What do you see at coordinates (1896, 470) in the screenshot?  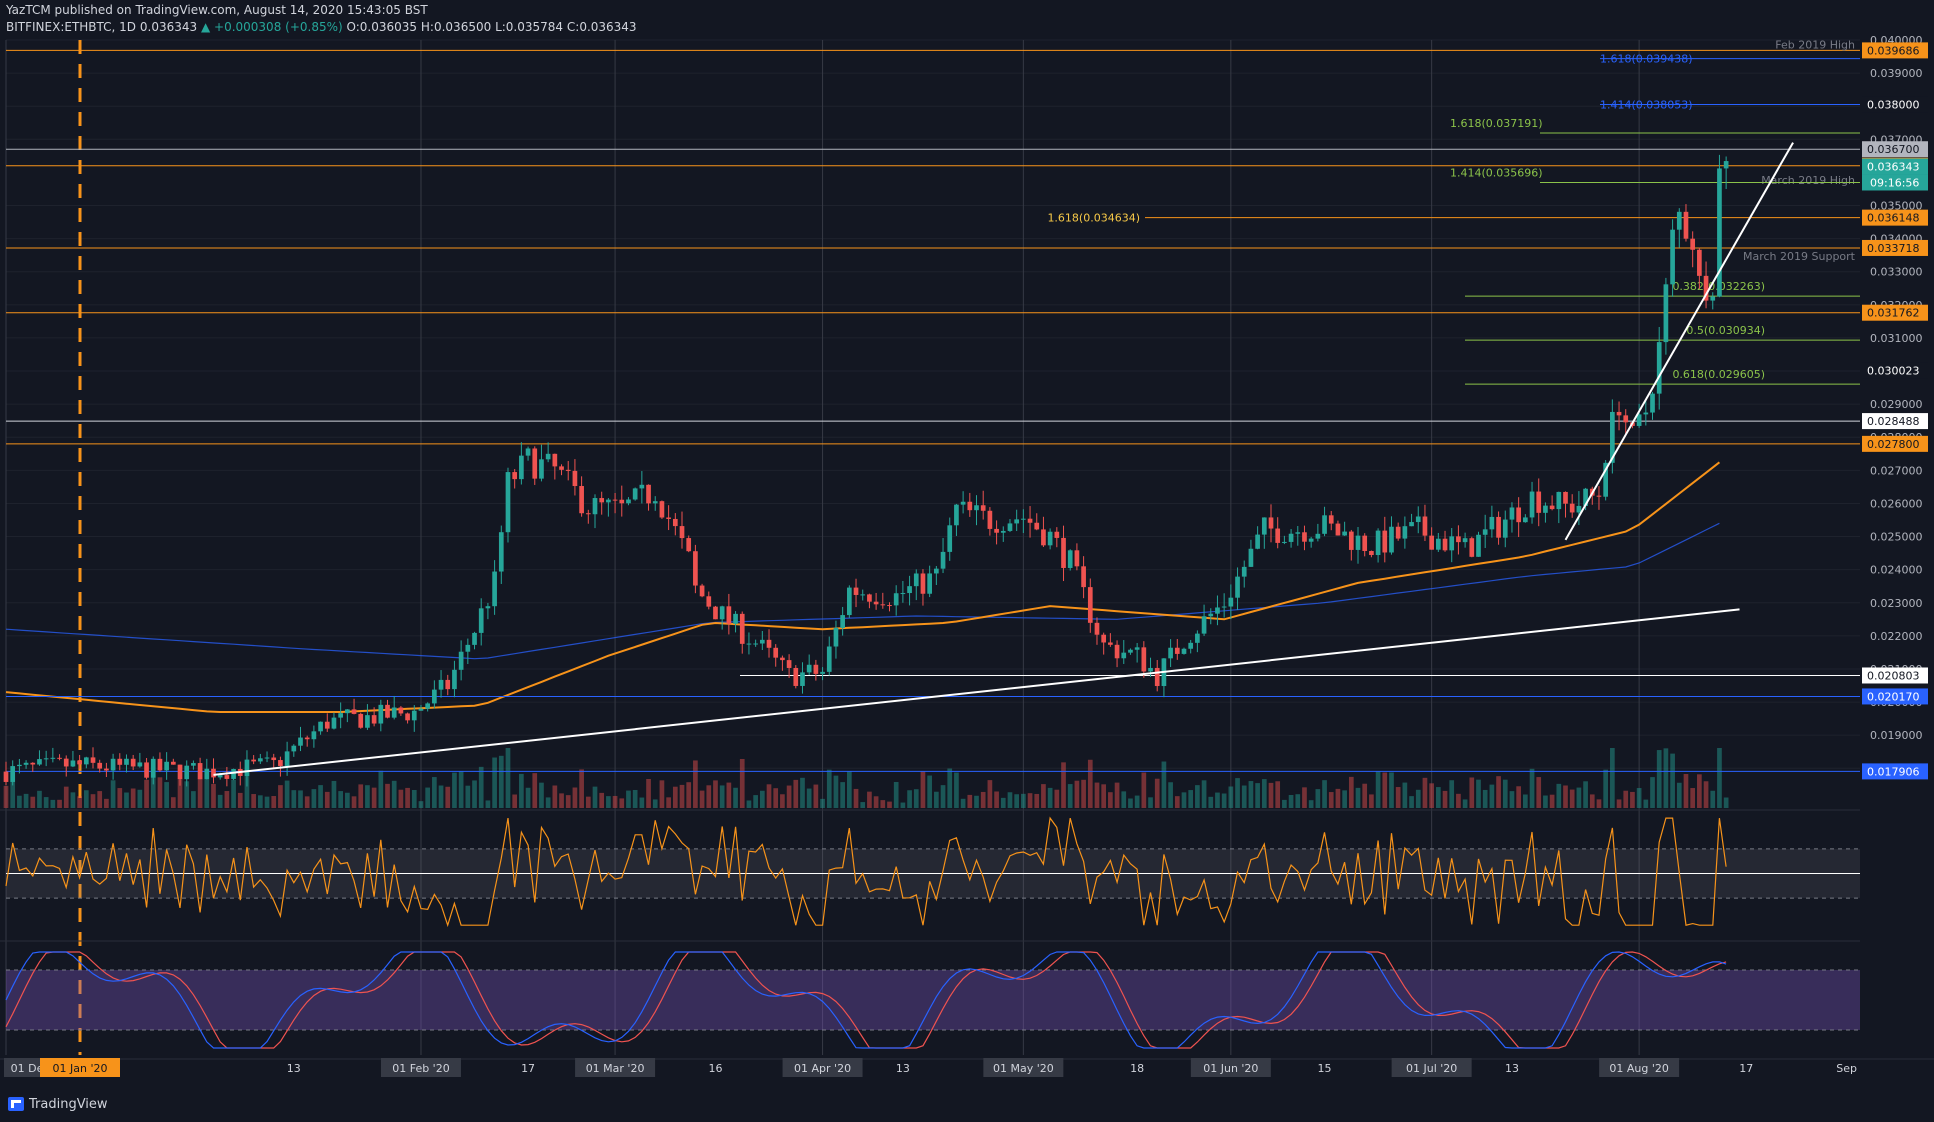 I see `price-tick-label: 0.027000` at bounding box center [1896, 470].